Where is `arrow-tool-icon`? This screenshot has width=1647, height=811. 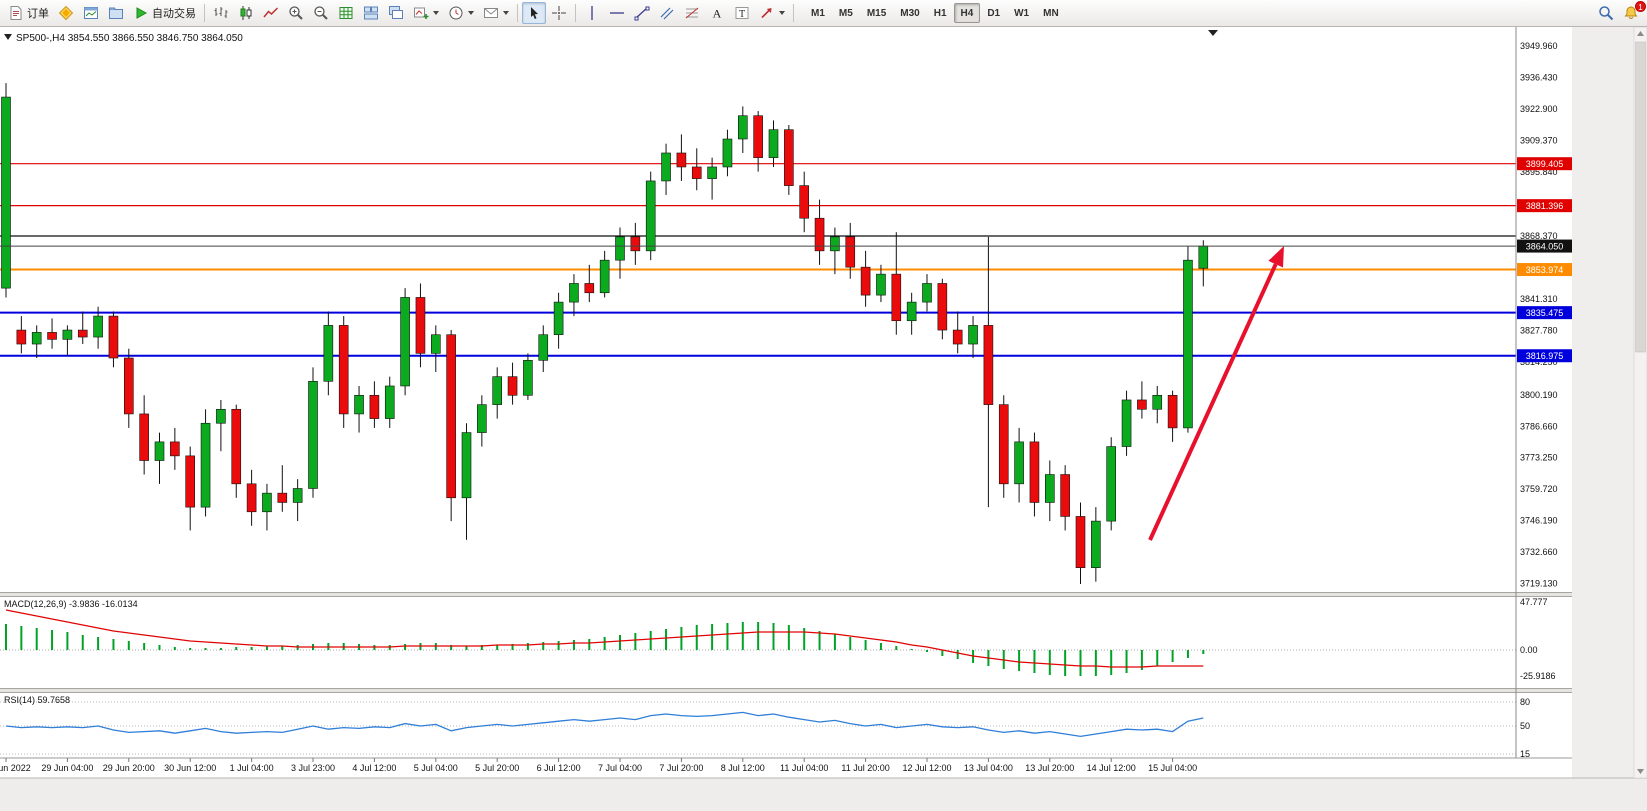
arrow-tool-icon is located at coordinates (767, 13).